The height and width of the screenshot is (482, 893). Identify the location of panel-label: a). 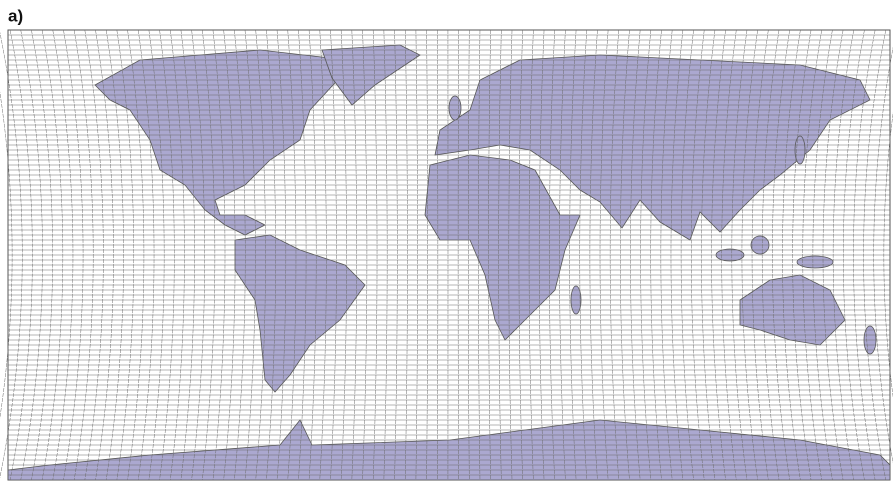
(15, 15).